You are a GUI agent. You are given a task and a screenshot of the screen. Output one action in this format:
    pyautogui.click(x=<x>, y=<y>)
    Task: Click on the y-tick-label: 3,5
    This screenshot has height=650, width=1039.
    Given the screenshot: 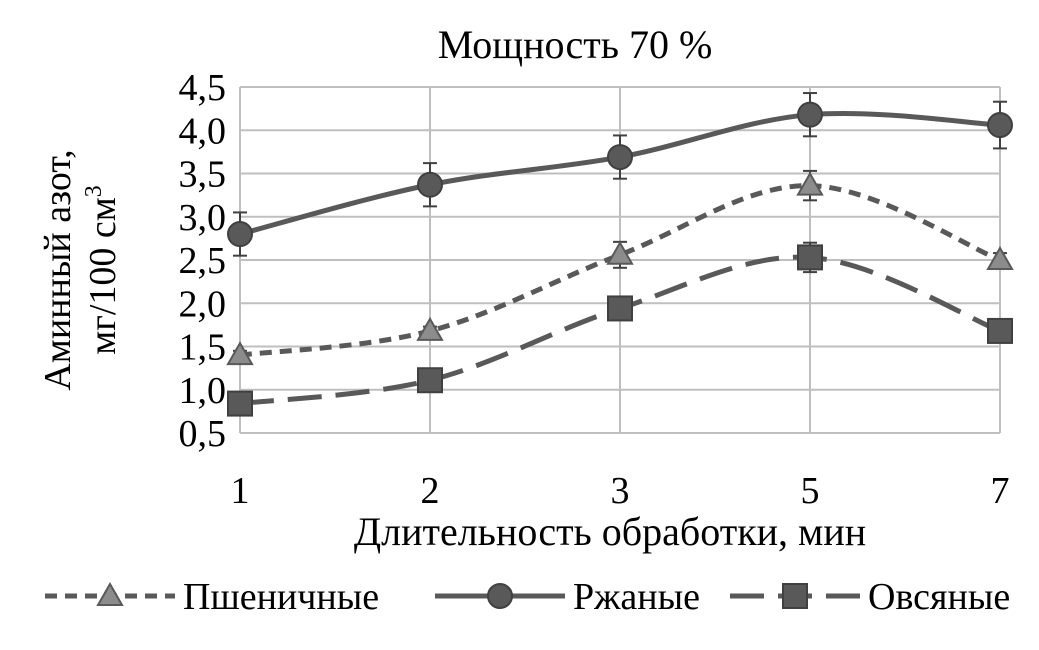 What is the action you would take?
    pyautogui.click(x=203, y=175)
    